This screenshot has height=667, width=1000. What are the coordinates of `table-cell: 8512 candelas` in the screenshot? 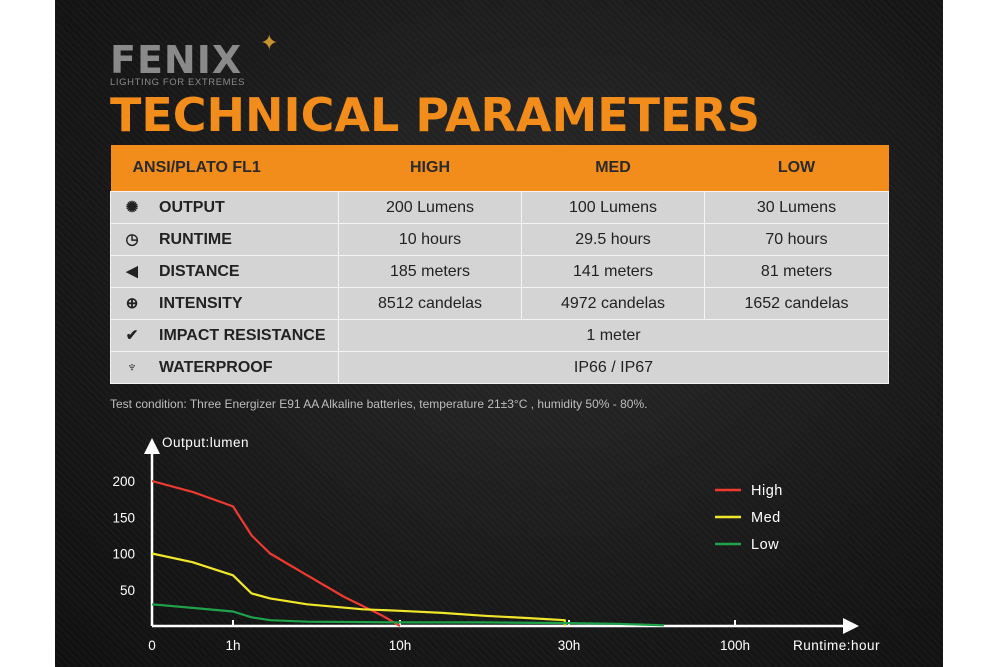 It's located at (430, 303).